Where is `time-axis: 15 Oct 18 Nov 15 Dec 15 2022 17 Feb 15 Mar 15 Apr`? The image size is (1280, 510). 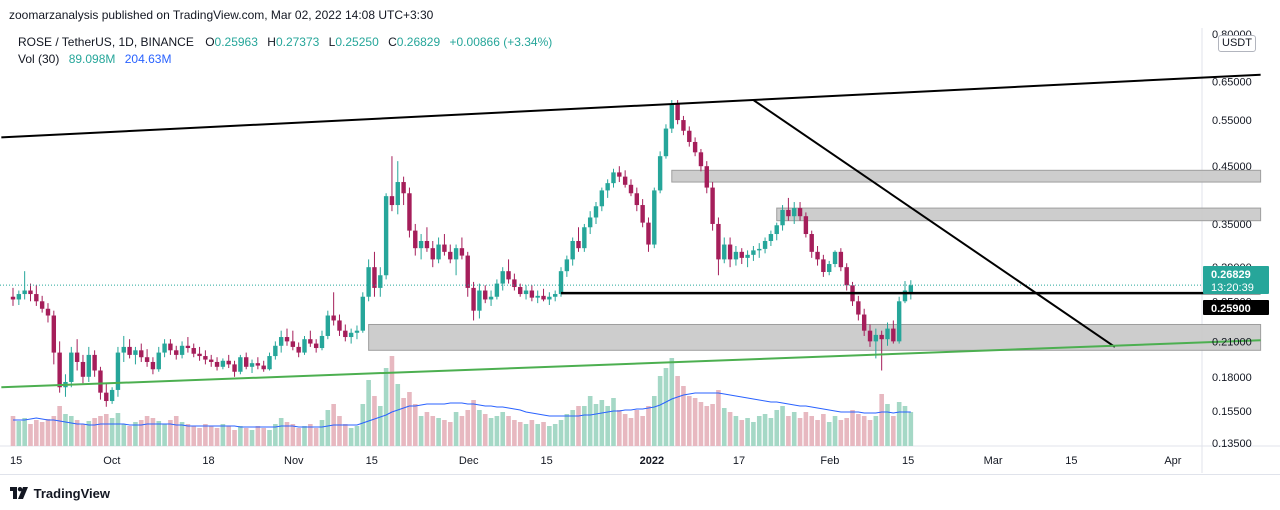 time-axis: 15 Oct 18 Nov 15 Dec 15 2022 17 Feb 15 Mar 15 Apr is located at coordinates (596, 461).